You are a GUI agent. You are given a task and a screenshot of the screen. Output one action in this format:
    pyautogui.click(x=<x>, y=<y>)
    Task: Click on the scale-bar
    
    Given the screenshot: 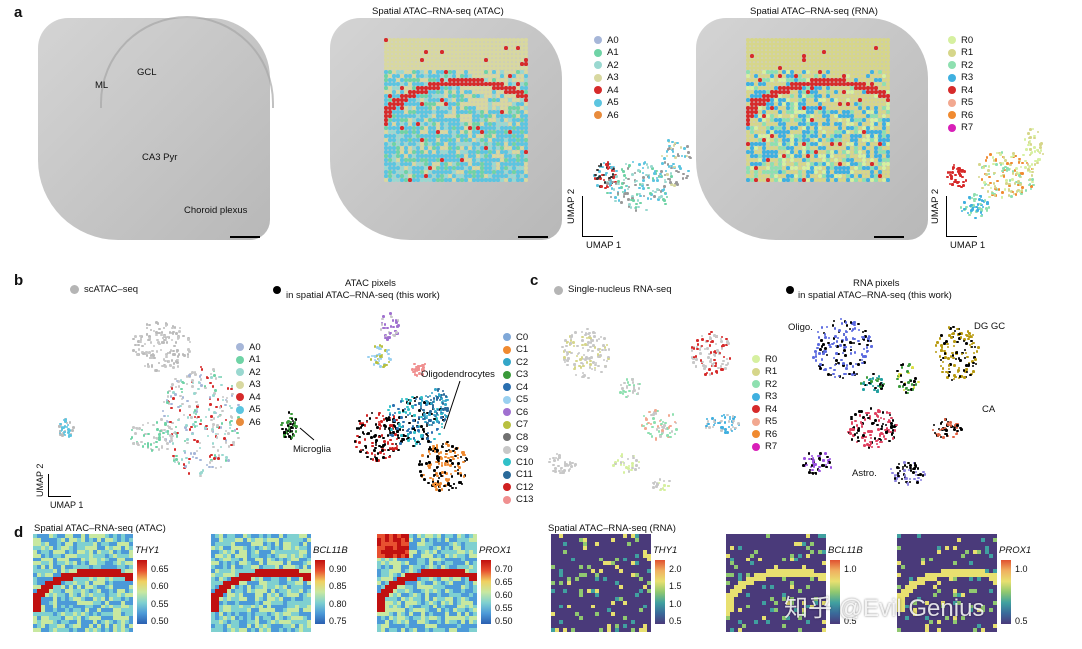 What is the action you would take?
    pyautogui.click(x=533, y=237)
    